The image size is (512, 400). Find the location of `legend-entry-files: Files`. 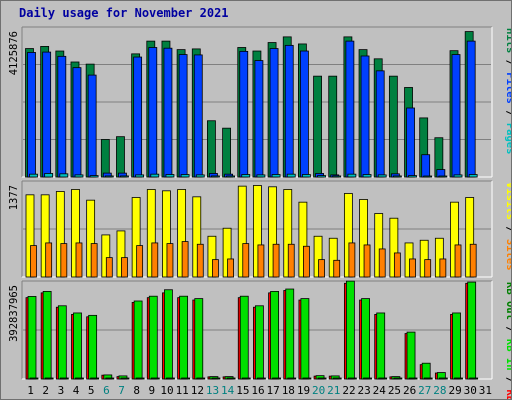

legend-entry-files: Files is located at coordinates (507, 88).